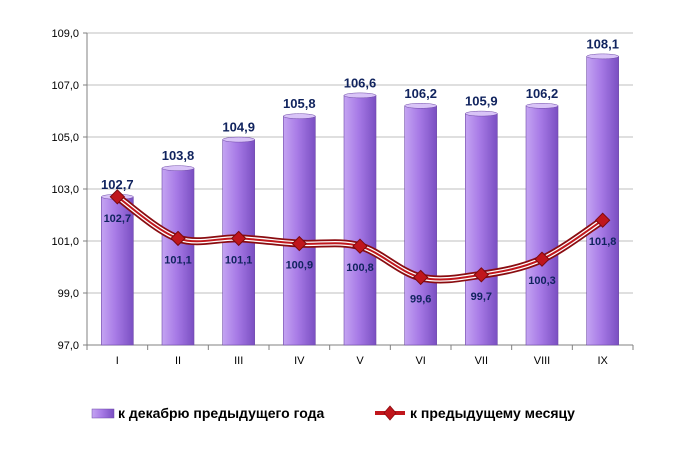  I want to click on y-tick-label: 101,0, so click(65, 242).